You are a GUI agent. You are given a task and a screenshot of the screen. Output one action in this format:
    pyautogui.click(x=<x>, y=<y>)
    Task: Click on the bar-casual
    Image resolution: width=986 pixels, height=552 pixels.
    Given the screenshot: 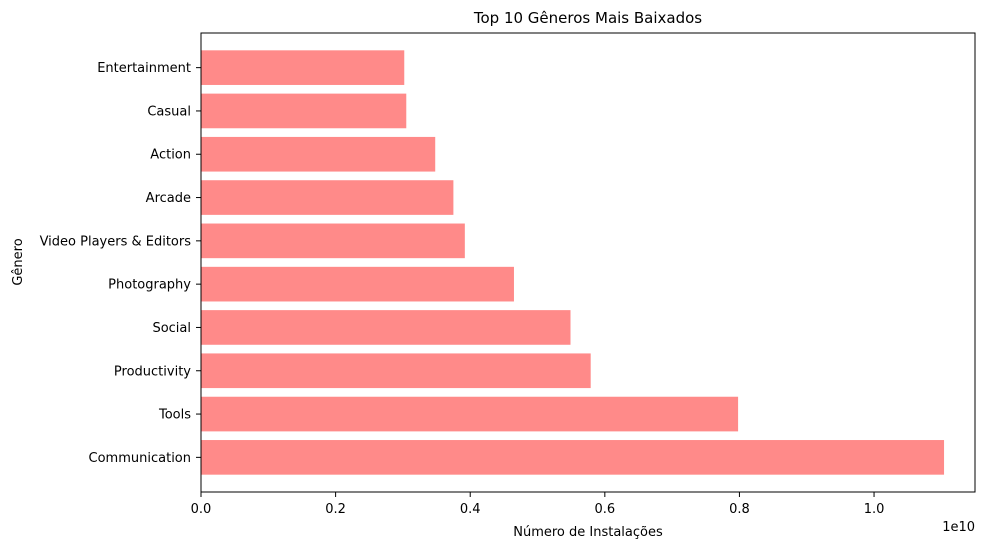 What is the action you would take?
    pyautogui.click(x=304, y=111)
    